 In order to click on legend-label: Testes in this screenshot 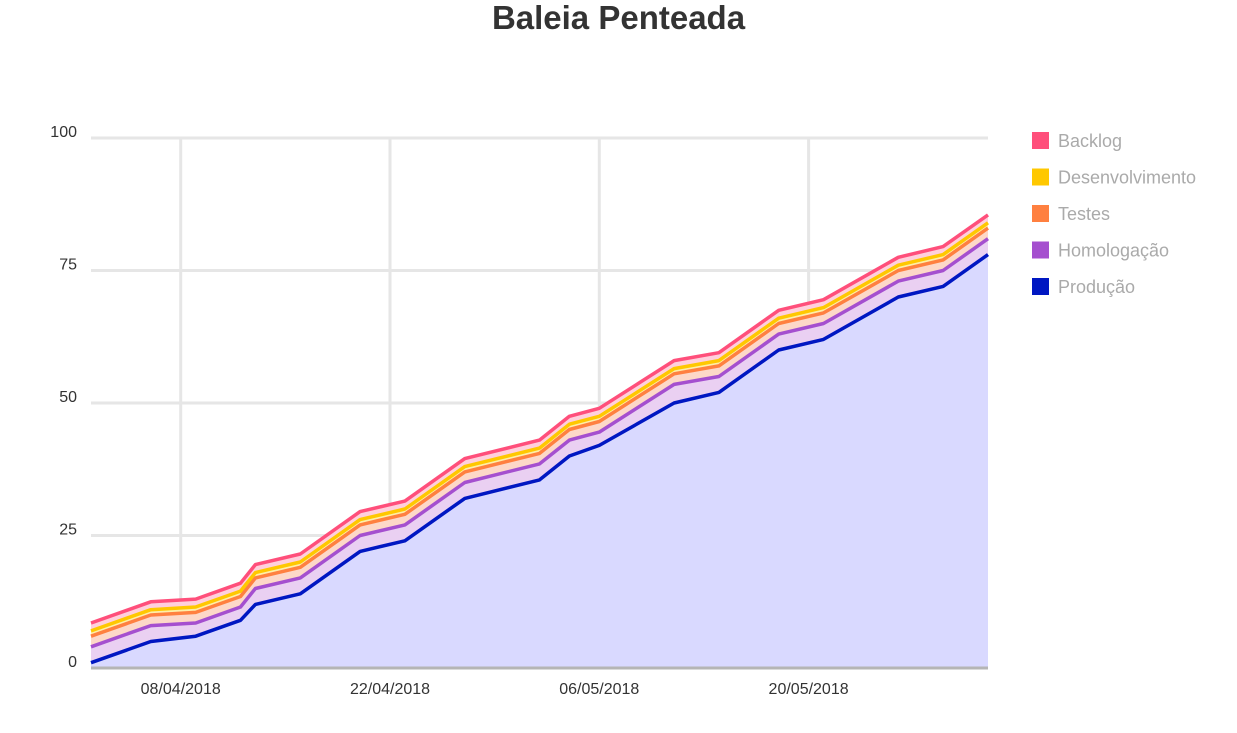, I will do `click(1084, 214)`.